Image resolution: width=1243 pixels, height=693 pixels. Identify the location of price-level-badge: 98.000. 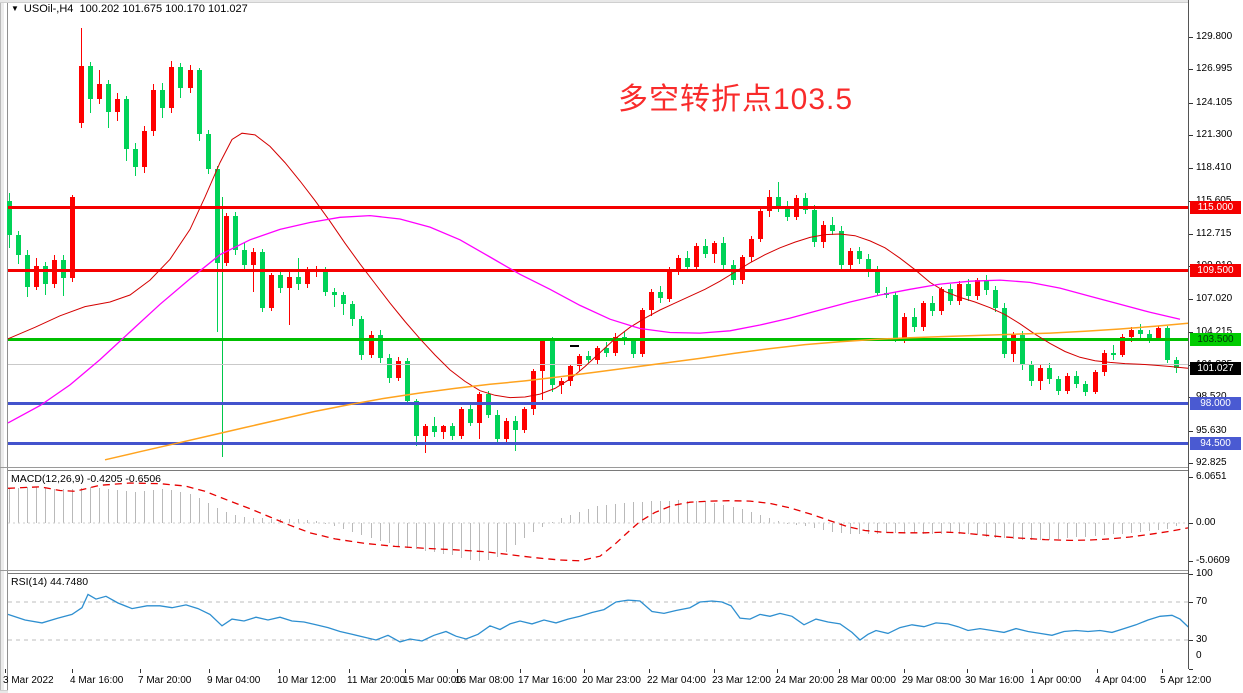
(1215, 403).